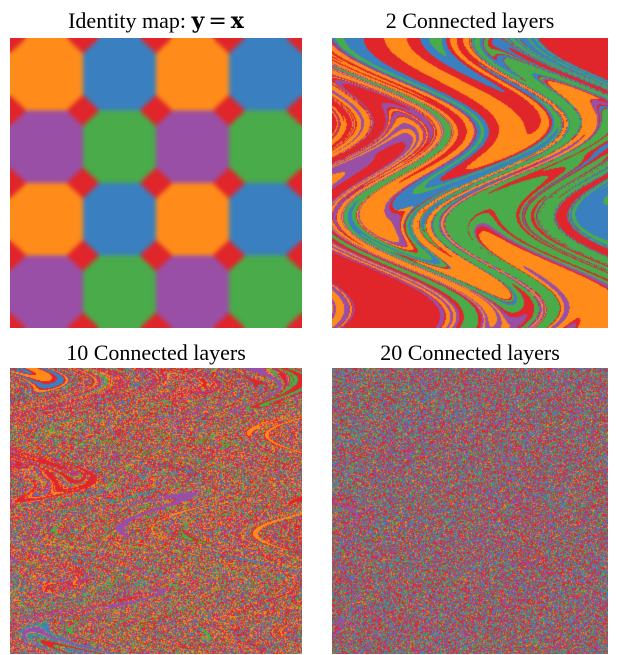 The image size is (618, 655). Describe the element at coordinates (130, 20) in the screenshot. I see `title-text: Identity map:` at that location.